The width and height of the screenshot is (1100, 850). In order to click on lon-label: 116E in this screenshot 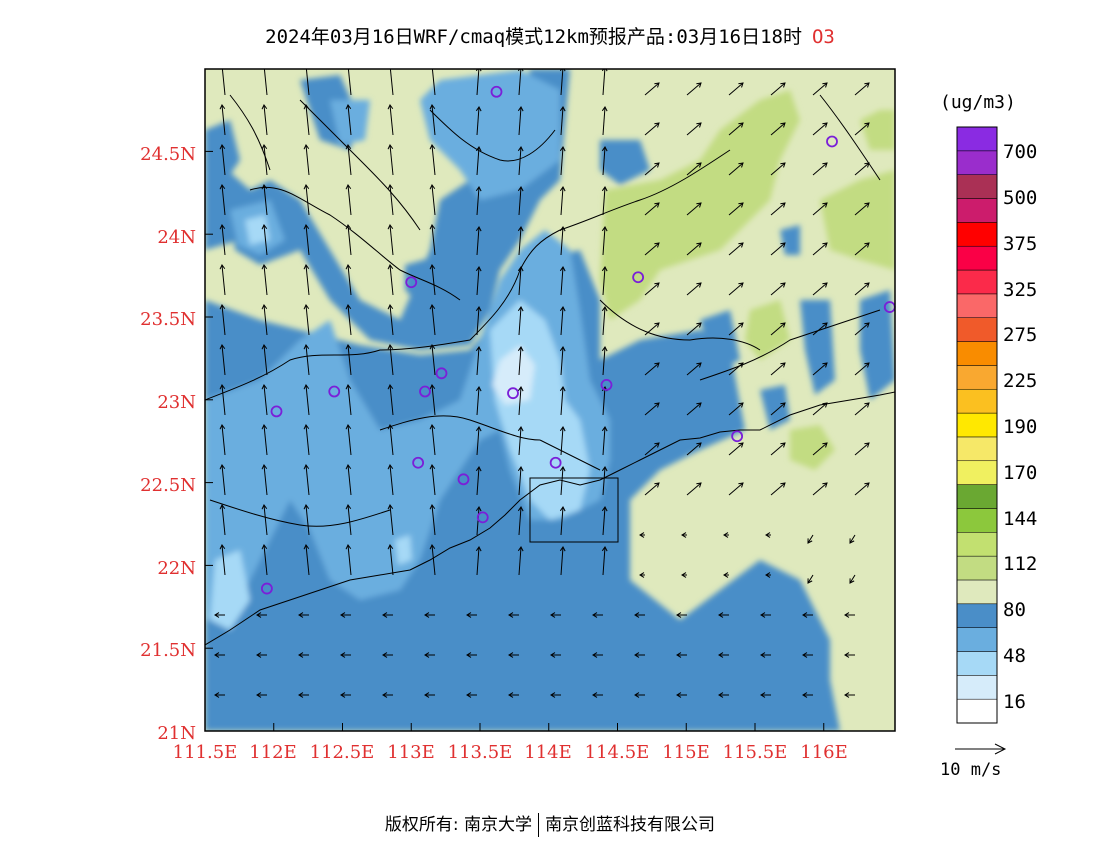, I will do `click(824, 752)`.